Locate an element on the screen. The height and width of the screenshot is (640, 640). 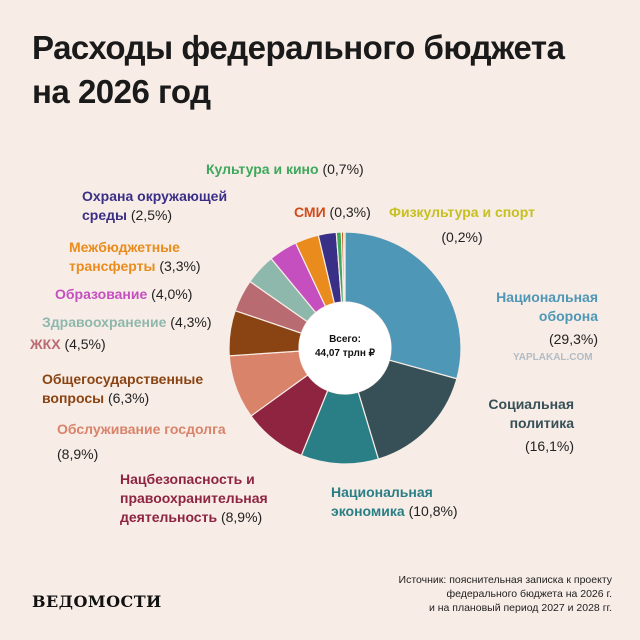
label-debt-value: (8,9%) is located at coordinates (78, 454).